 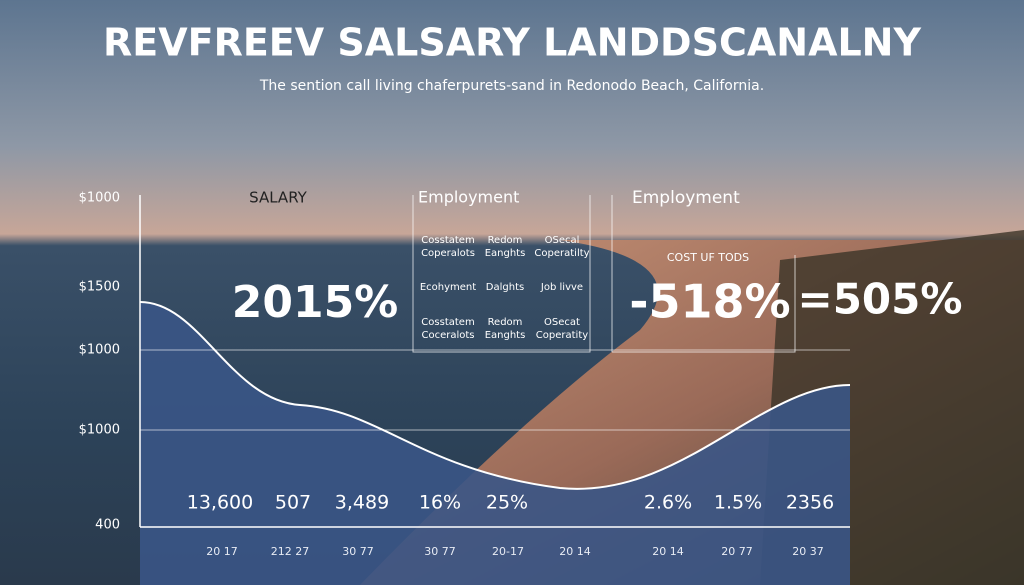 I want to click on panel-cell: OSecat Coperatity, so click(x=562, y=329).